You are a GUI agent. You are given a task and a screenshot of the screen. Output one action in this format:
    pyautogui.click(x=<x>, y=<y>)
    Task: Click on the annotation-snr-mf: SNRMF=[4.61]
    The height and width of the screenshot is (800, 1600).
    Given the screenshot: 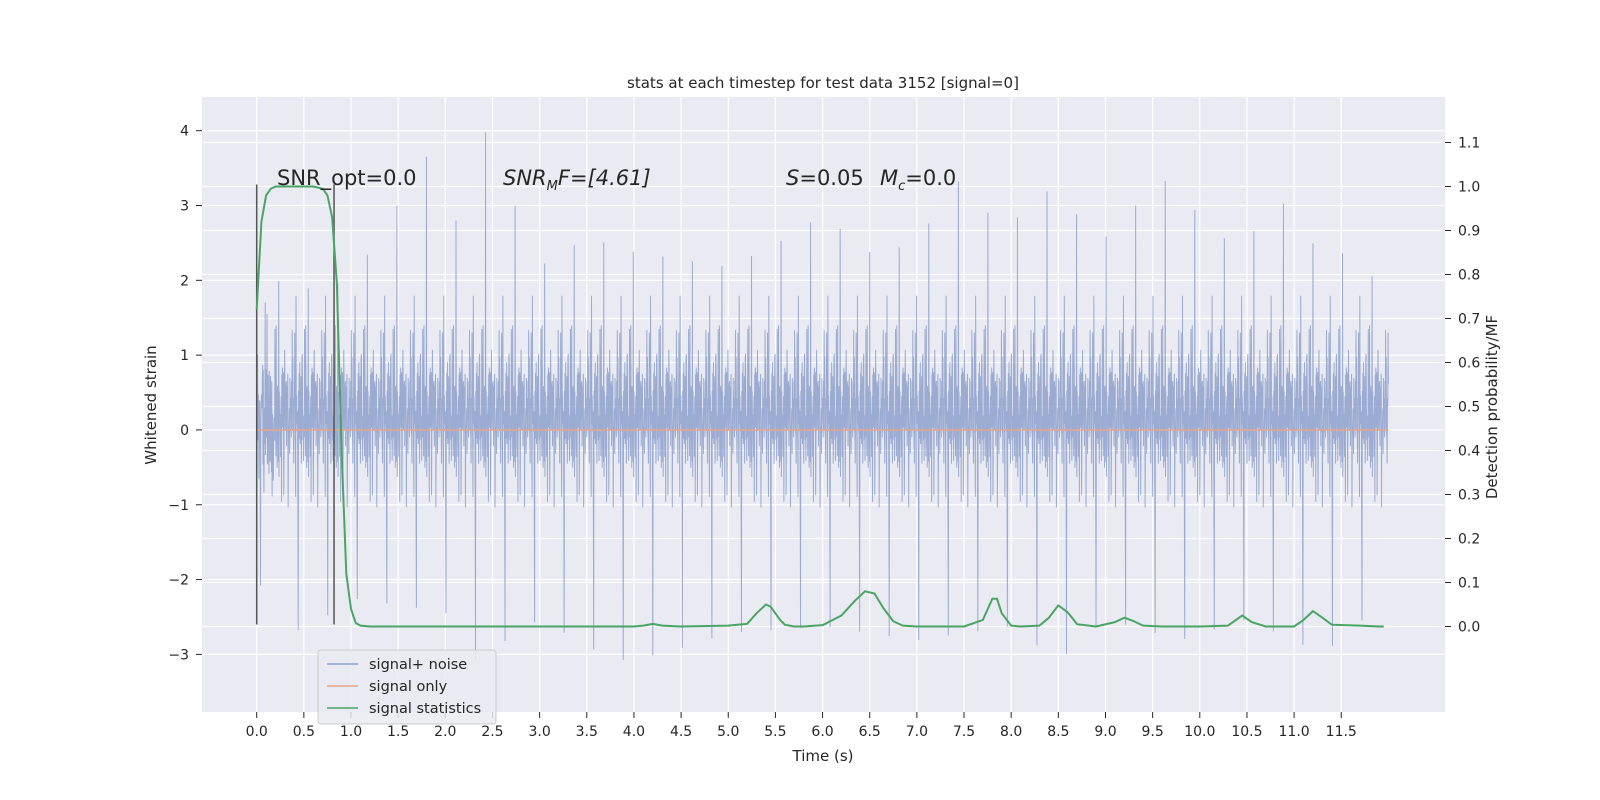 What is the action you would take?
    pyautogui.click(x=577, y=180)
    